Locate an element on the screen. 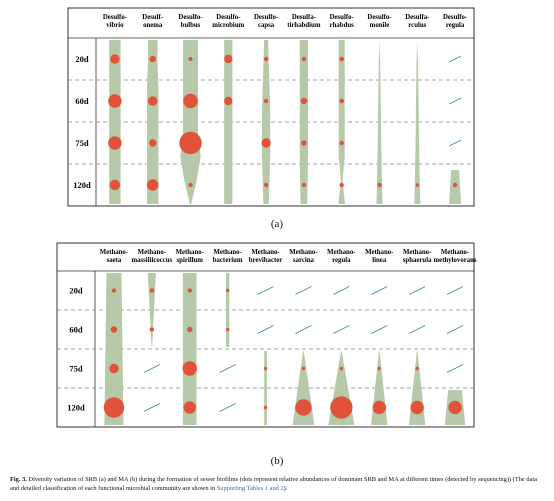  column-header-4: capsa is located at coordinates (266, 25).